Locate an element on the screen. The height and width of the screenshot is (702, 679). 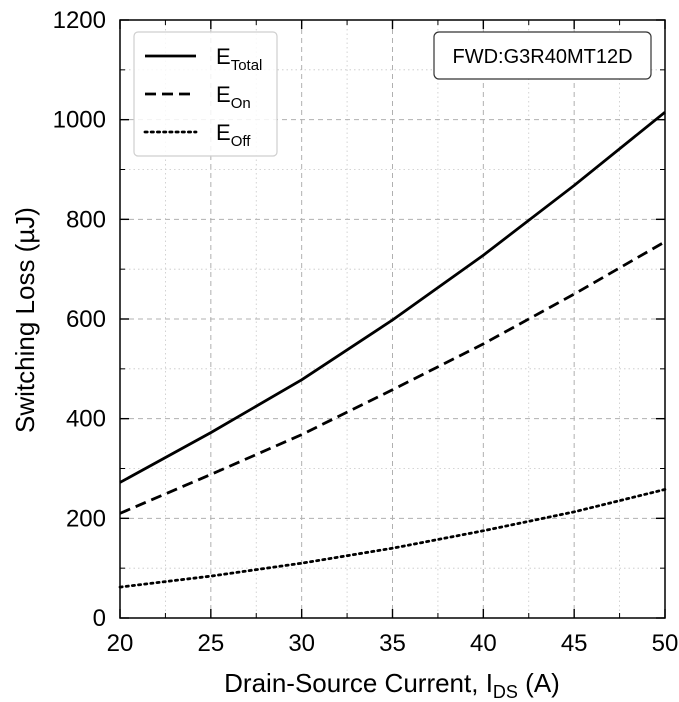
series-line-off is located at coordinates (392, 538).